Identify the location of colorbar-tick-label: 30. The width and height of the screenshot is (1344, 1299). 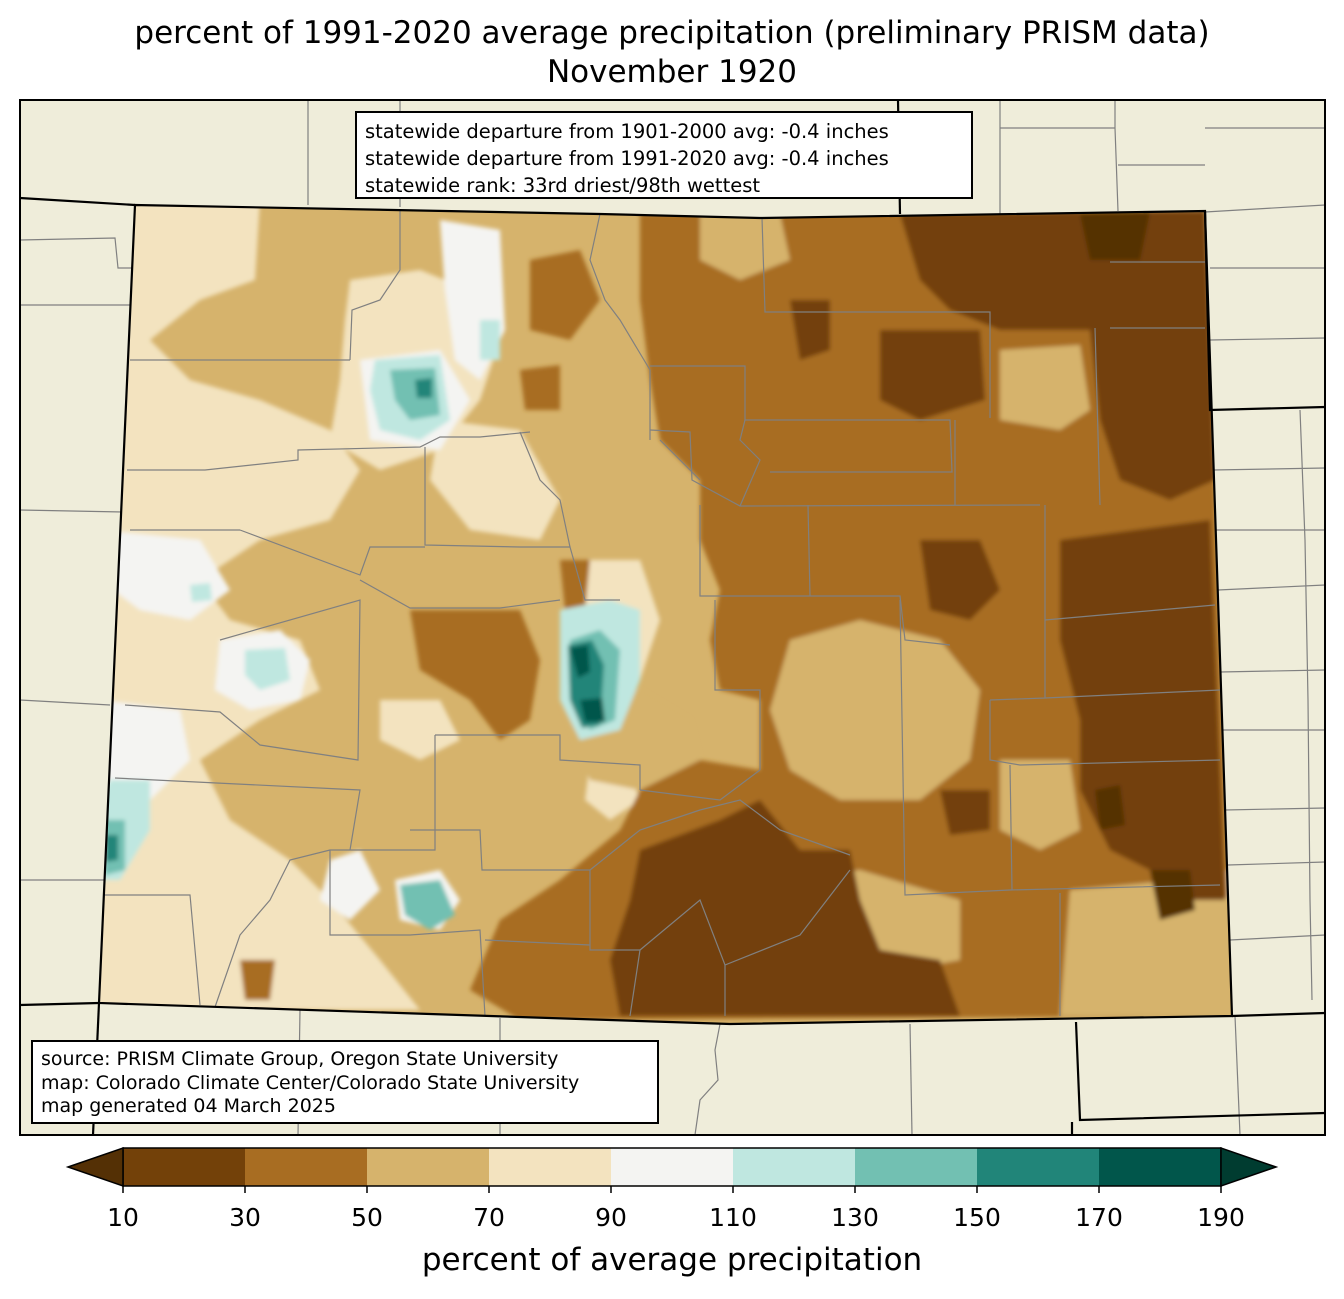
(245, 1217).